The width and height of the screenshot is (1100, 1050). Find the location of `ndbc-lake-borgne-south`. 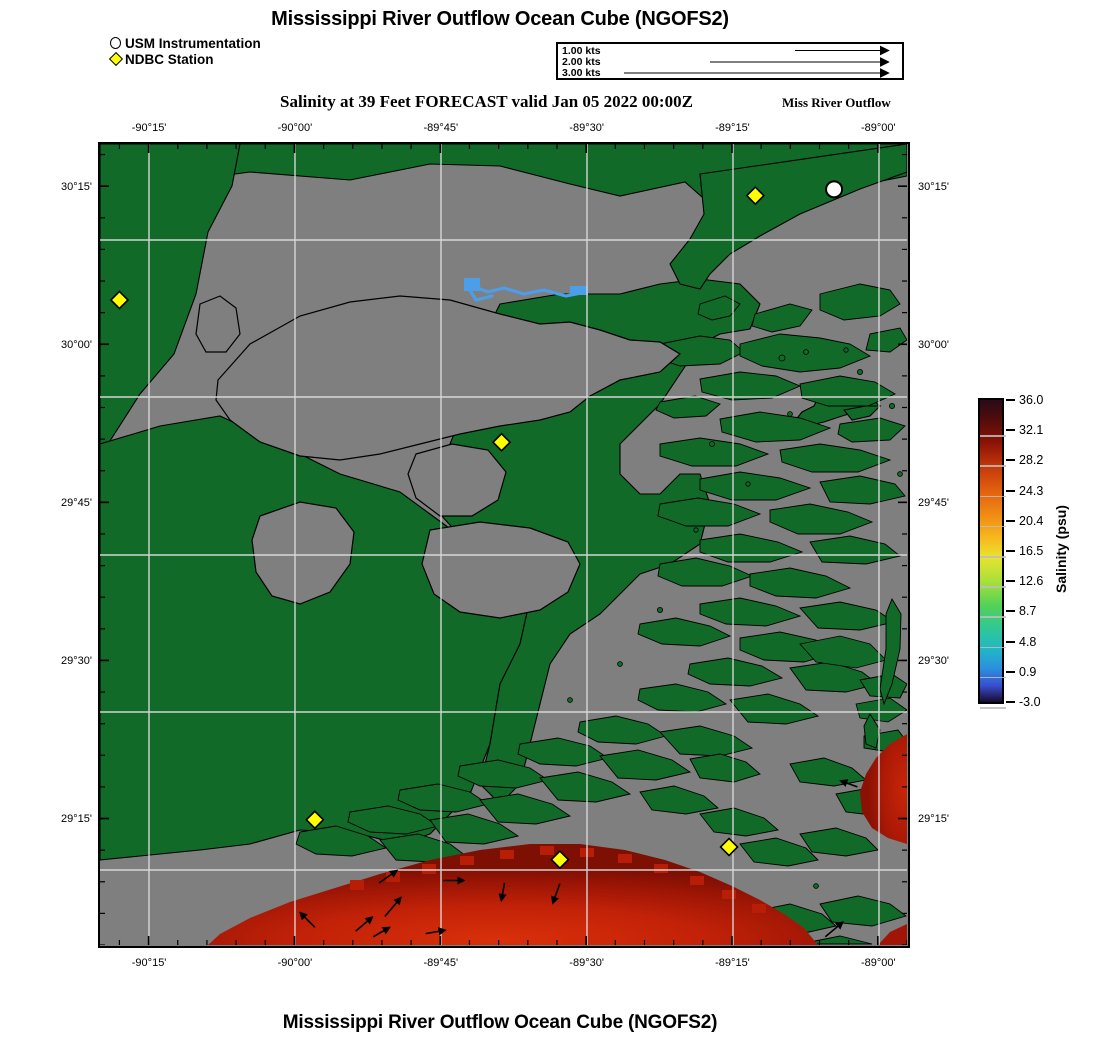

ndbc-lake-borgne-south is located at coordinates (501, 442).